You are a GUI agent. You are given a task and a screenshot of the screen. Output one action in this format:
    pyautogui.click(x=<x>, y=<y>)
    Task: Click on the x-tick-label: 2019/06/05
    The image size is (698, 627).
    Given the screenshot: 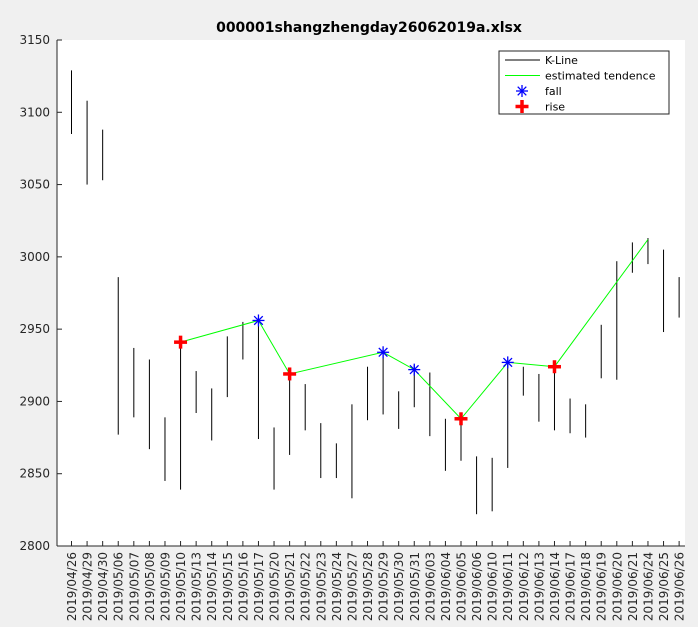 What is the action you would take?
    pyautogui.click(x=462, y=586)
    